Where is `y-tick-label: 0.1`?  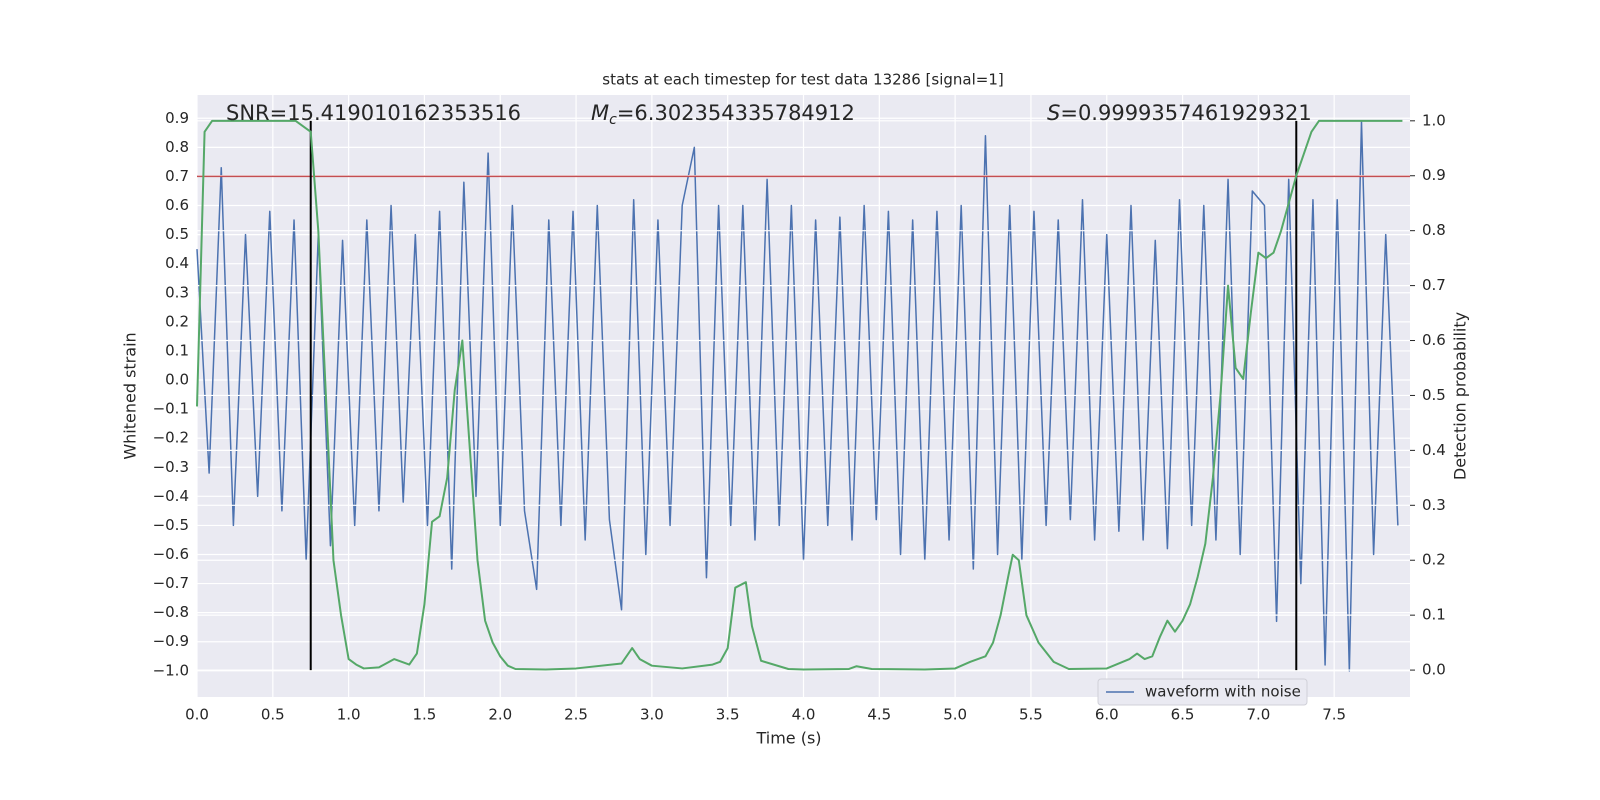 y-tick-label: 0.1 is located at coordinates (177, 350).